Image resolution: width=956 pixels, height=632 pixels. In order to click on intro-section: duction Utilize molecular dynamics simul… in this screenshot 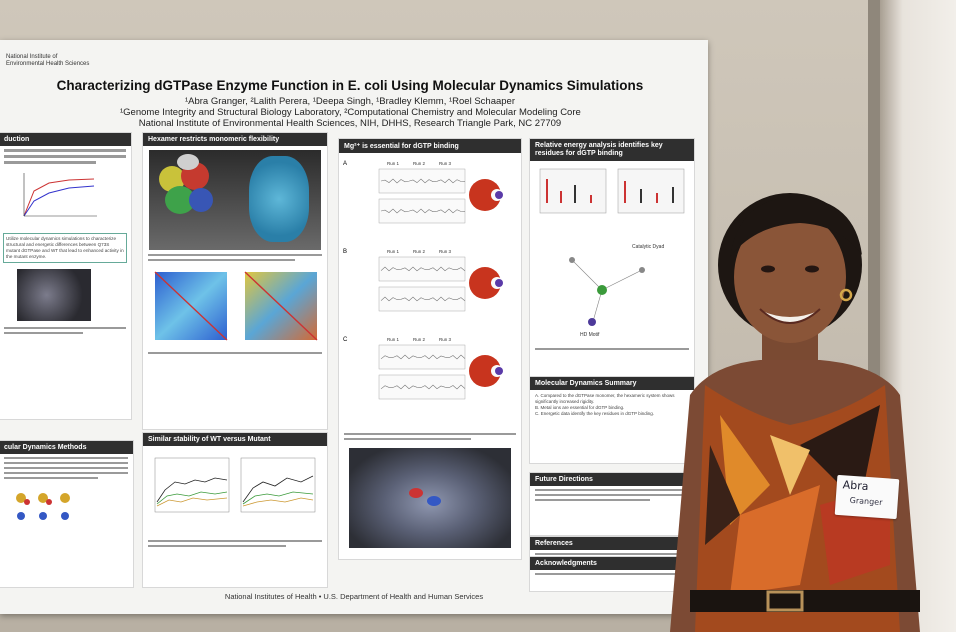, I will do `click(66, 276)`.